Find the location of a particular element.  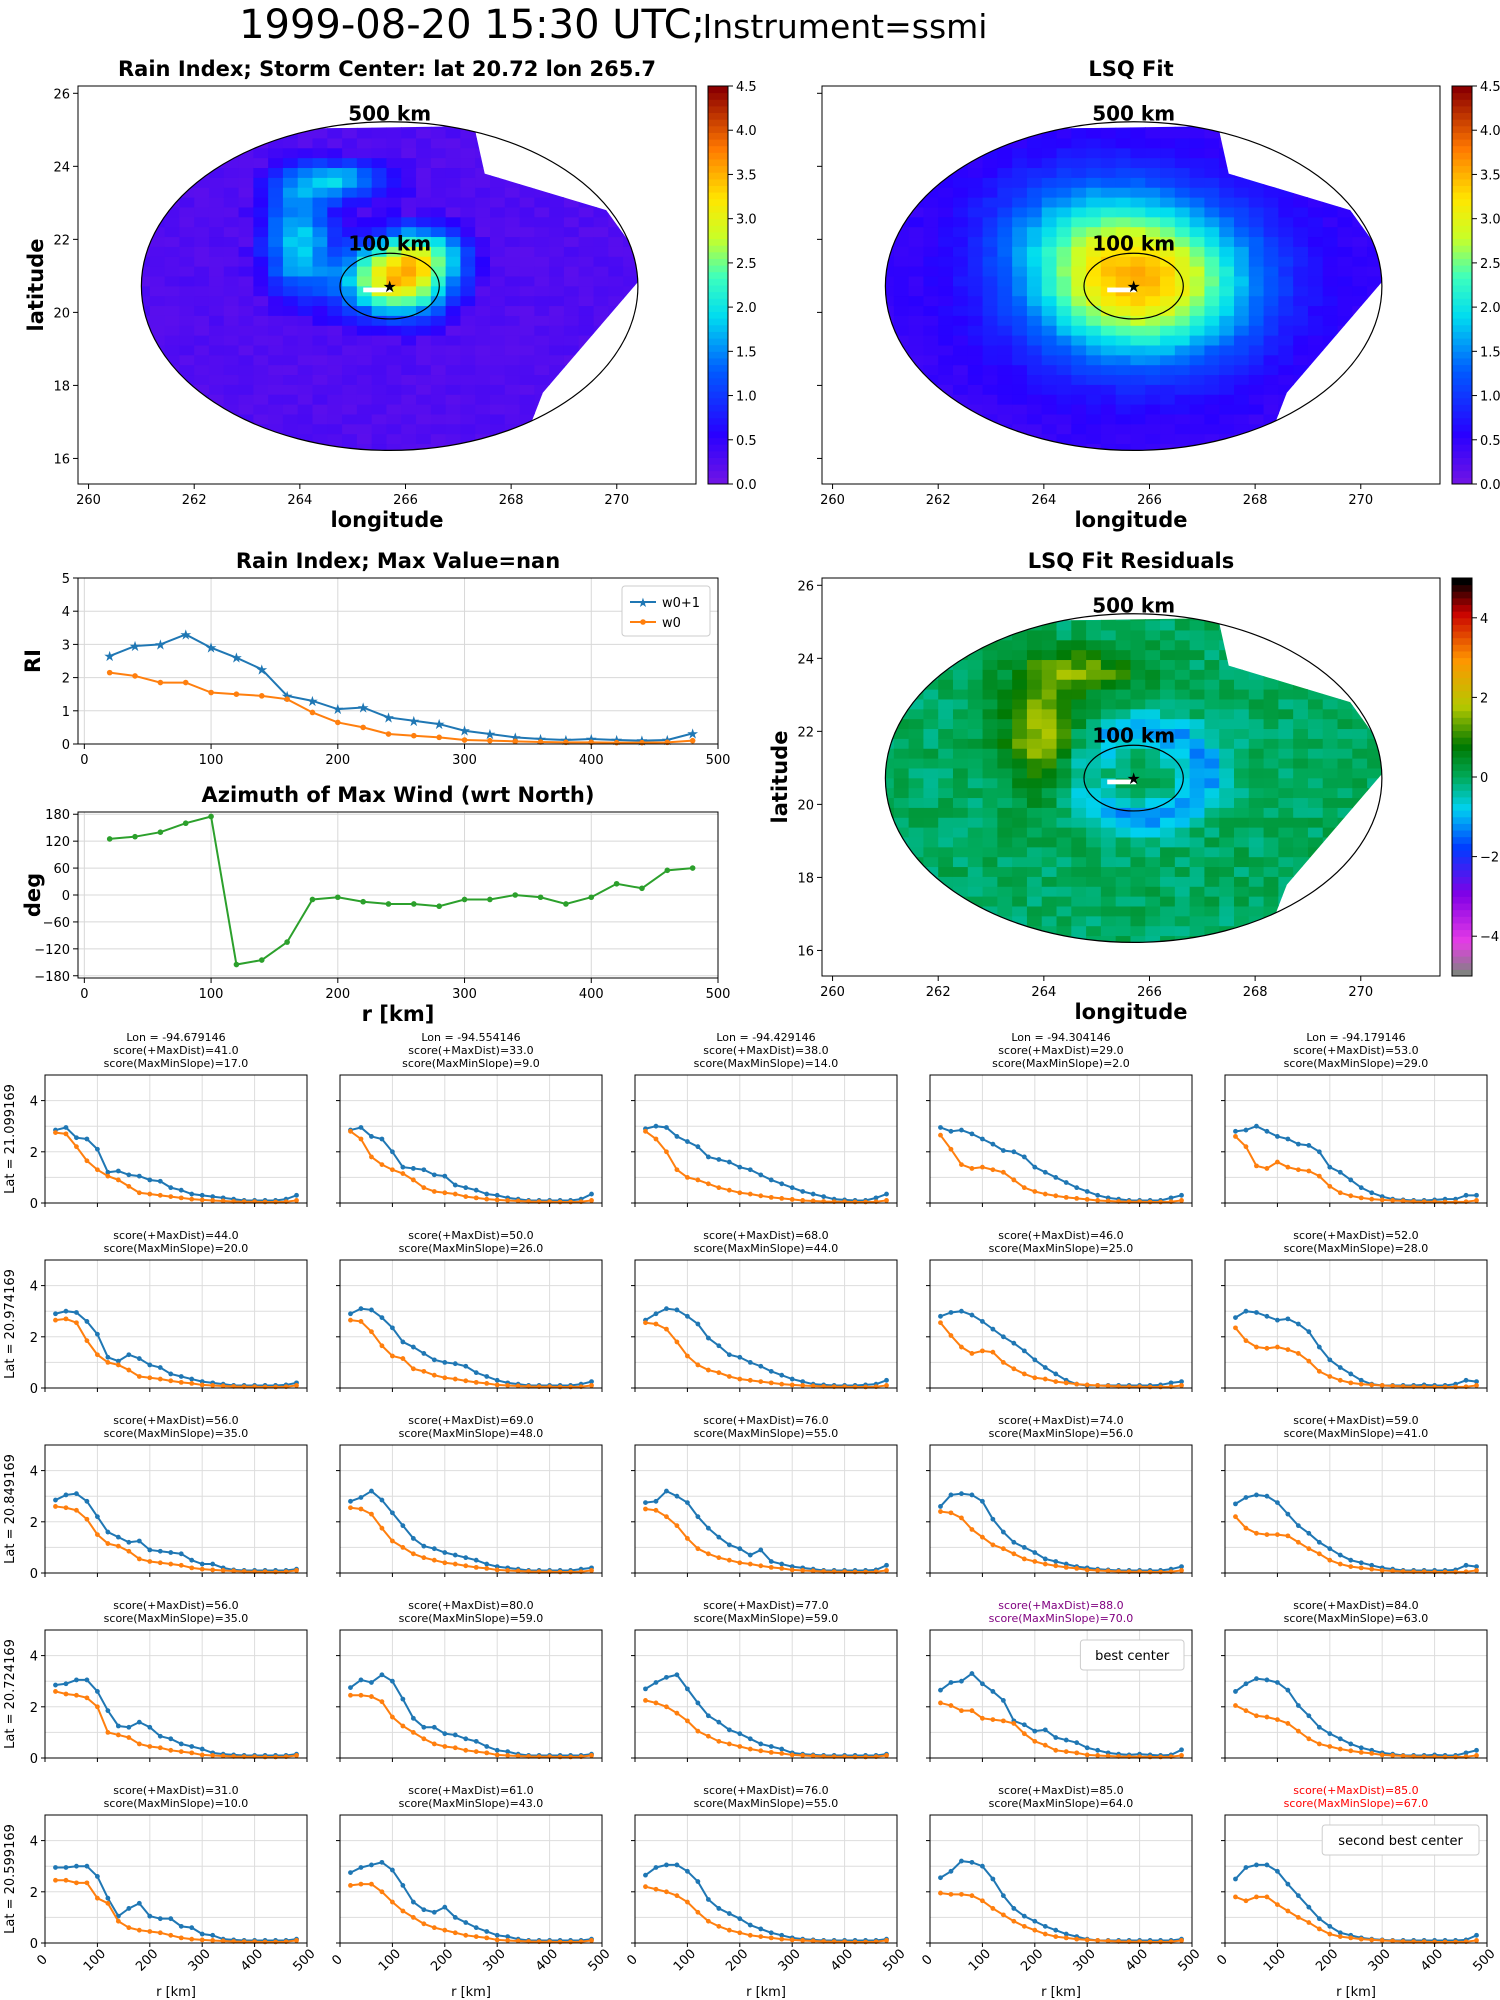

map-title: LSQ Fit is located at coordinates (1130, 69).